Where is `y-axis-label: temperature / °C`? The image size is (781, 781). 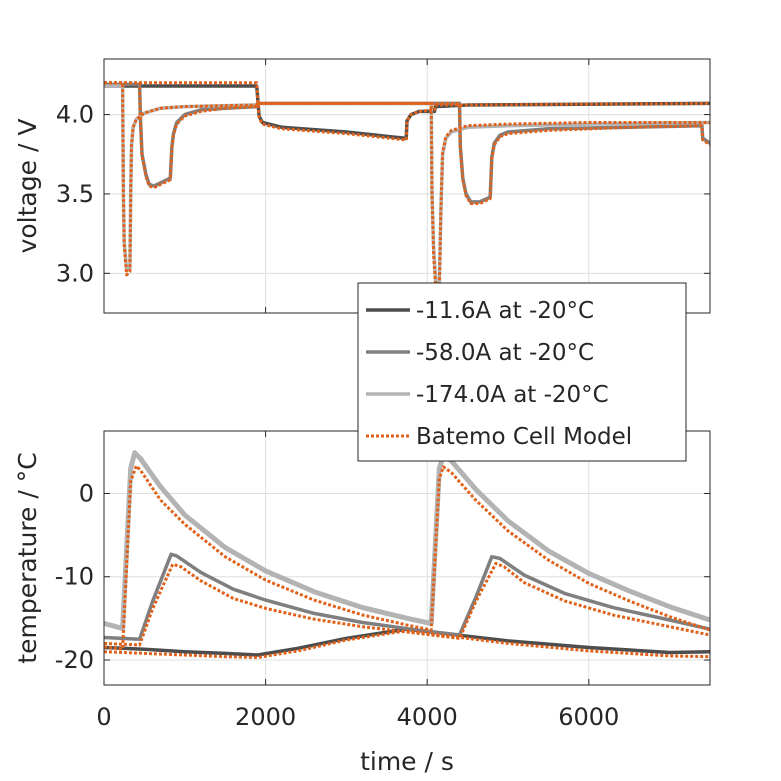 y-axis-label: temperature / °C is located at coordinates (27, 557).